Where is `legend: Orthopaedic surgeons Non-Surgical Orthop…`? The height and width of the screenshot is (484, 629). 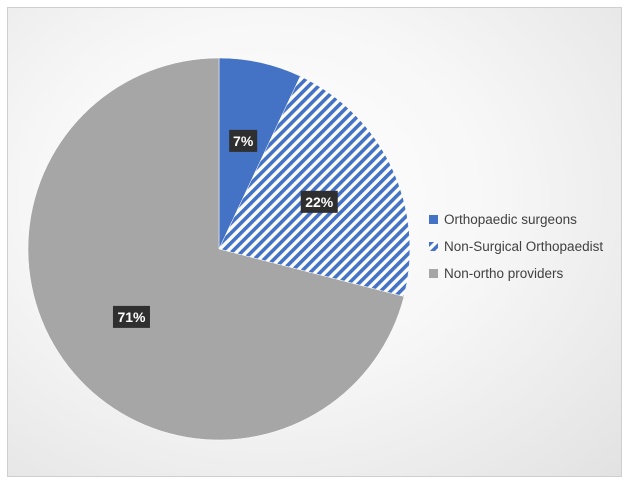 legend: Orthopaedic surgeons Non-Surgical Orthop… is located at coordinates (524, 246).